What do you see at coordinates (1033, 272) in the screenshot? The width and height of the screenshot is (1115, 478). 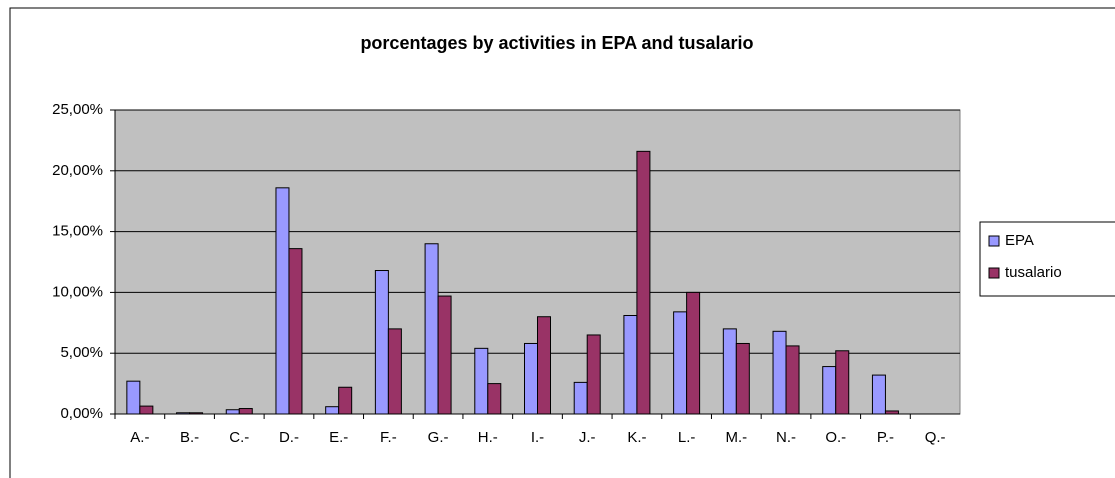 I see `legend-label: tusalario` at bounding box center [1033, 272].